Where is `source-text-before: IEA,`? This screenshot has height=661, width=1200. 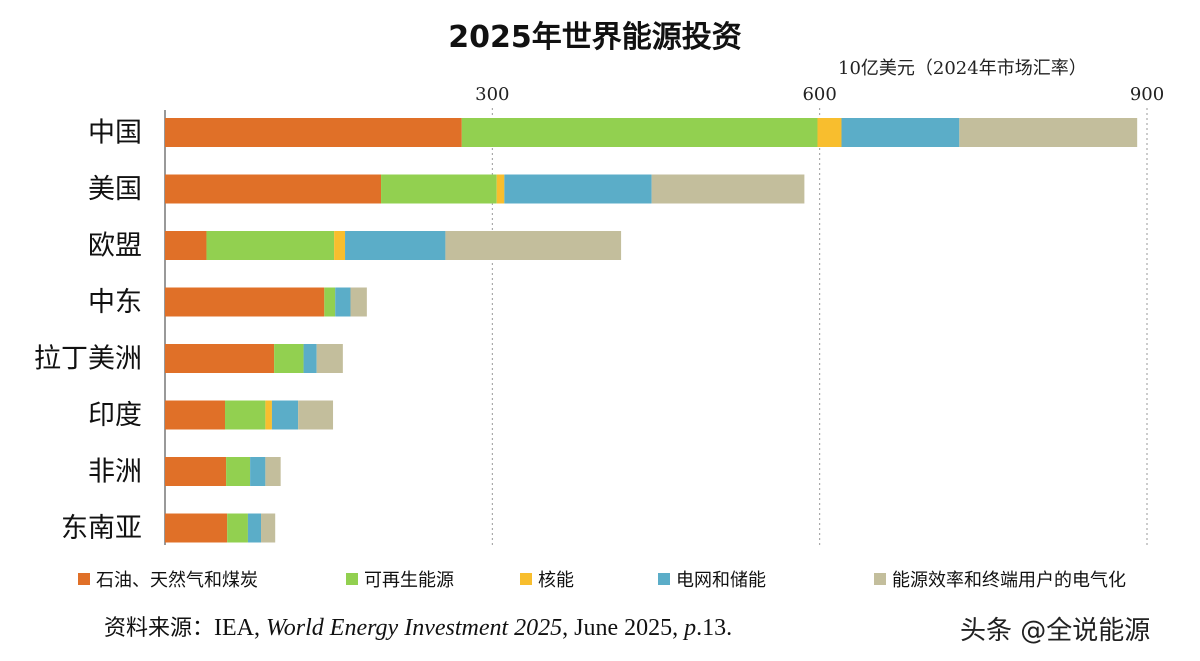 source-text-before: IEA, is located at coordinates (240, 628).